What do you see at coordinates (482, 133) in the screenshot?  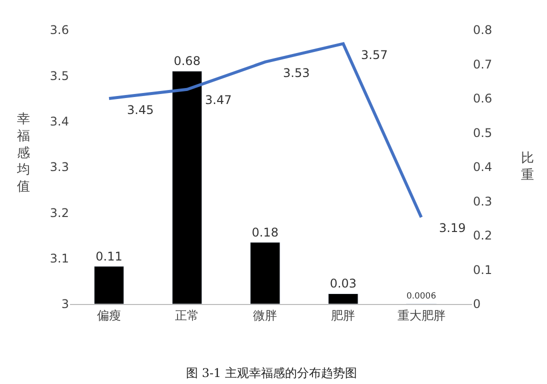 I see `y2-tick-label: 0.5` at bounding box center [482, 133].